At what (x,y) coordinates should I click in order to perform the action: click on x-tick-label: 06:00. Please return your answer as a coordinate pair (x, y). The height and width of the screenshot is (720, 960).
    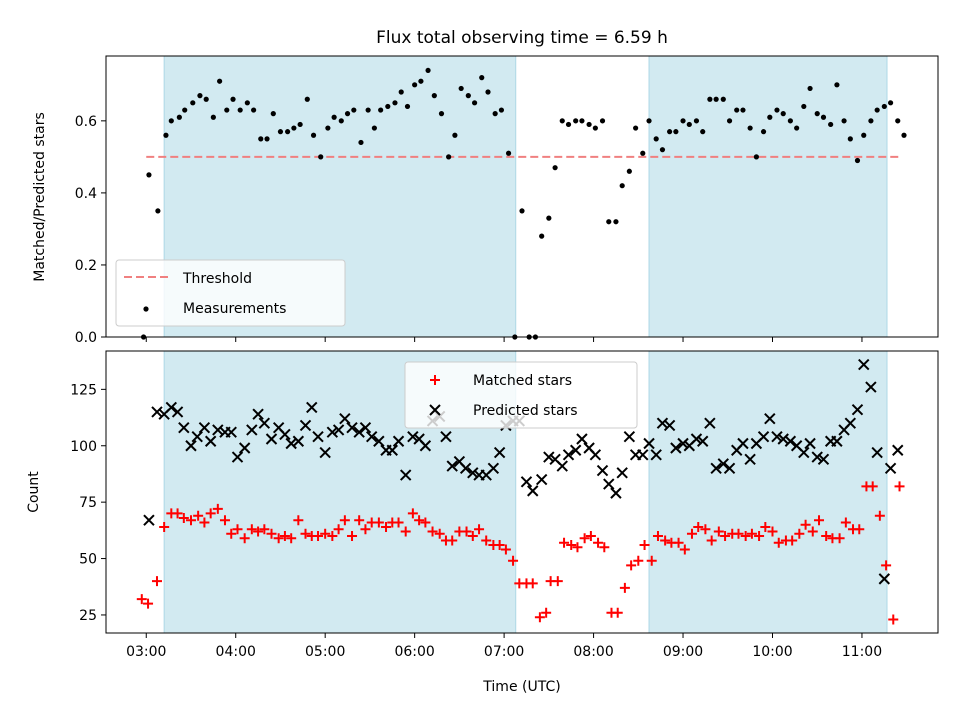
    Looking at the image, I should click on (414, 652).